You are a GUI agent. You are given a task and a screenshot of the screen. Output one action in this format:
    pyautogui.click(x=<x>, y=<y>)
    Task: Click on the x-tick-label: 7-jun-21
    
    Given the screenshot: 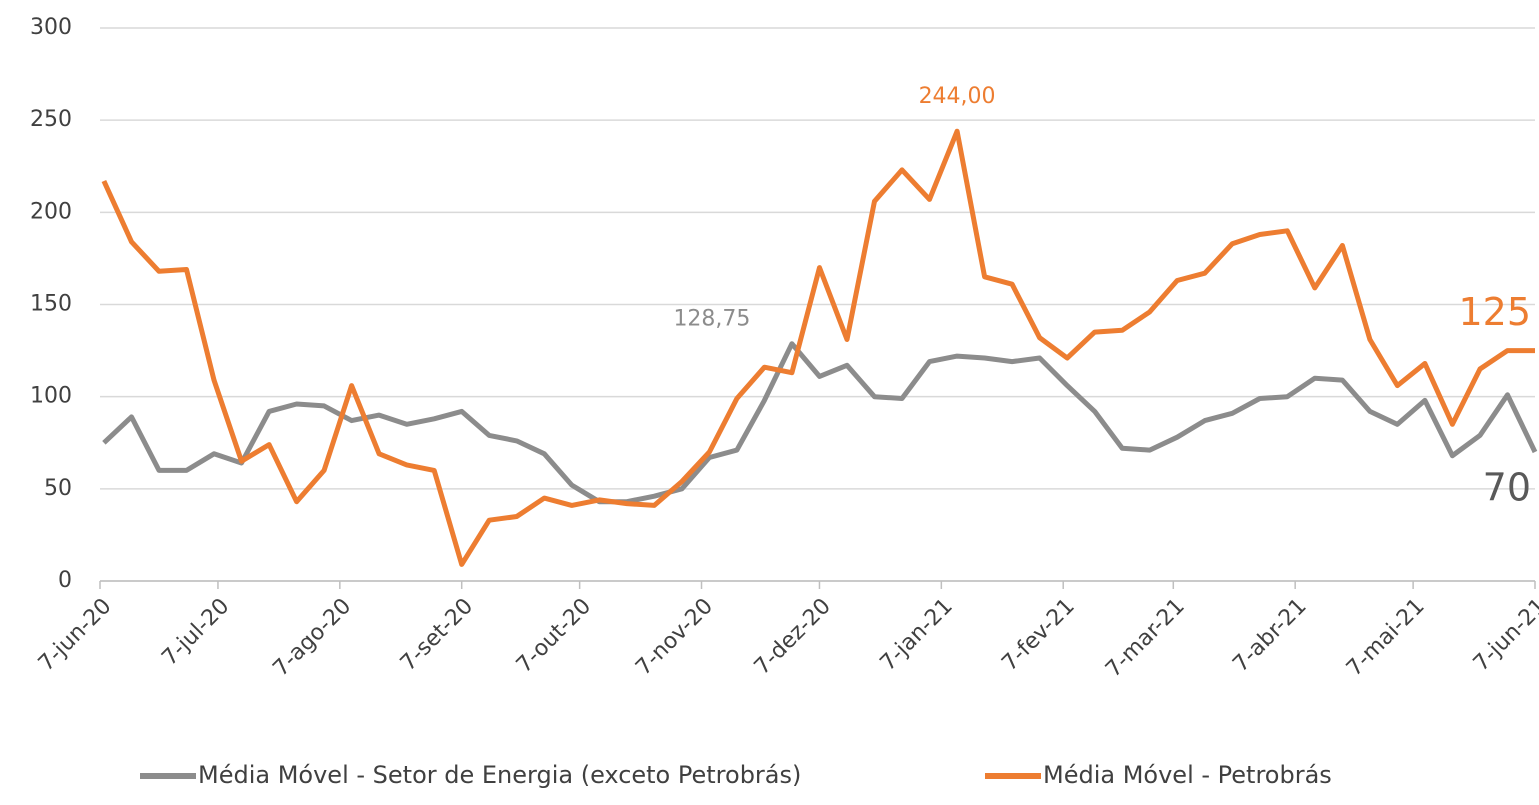 What is the action you would take?
    pyautogui.click(x=1504, y=635)
    